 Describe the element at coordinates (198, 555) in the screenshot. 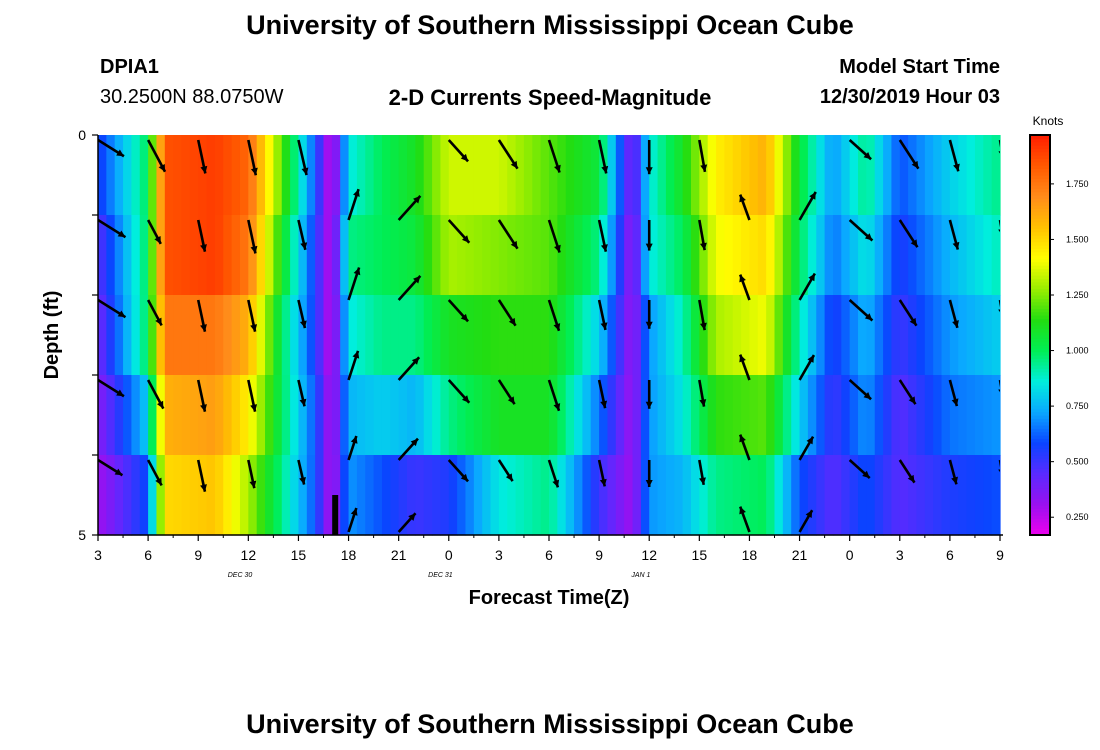

I see `x-tick-label: 9` at that location.